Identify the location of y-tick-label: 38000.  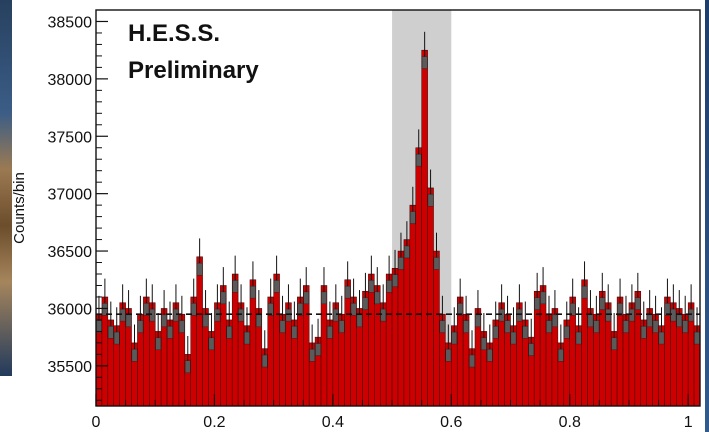
(70, 80).